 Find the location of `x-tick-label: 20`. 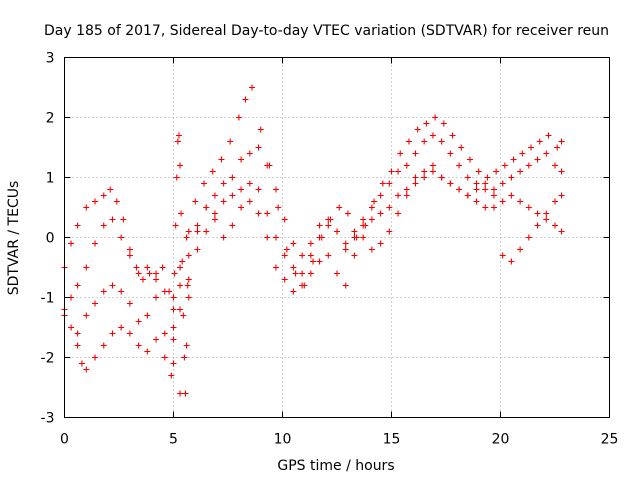

x-tick-label: 20 is located at coordinates (501, 440).